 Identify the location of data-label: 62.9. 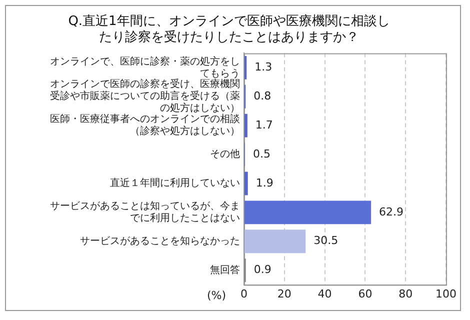
(391, 211).